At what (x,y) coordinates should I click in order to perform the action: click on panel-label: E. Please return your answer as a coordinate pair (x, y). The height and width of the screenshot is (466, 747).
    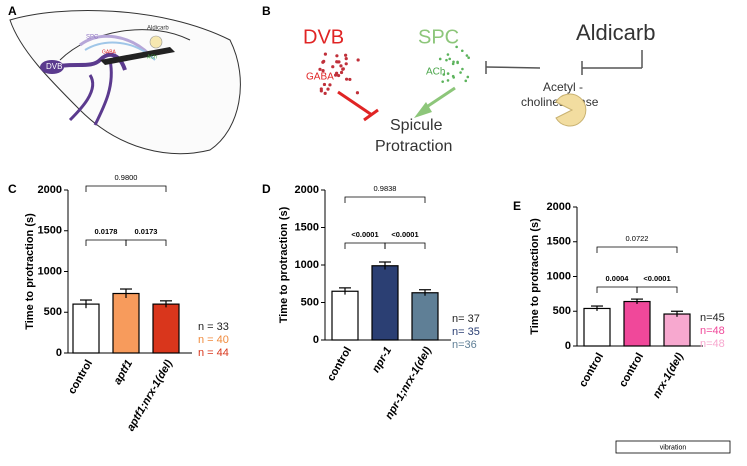
    Looking at the image, I should click on (517, 206).